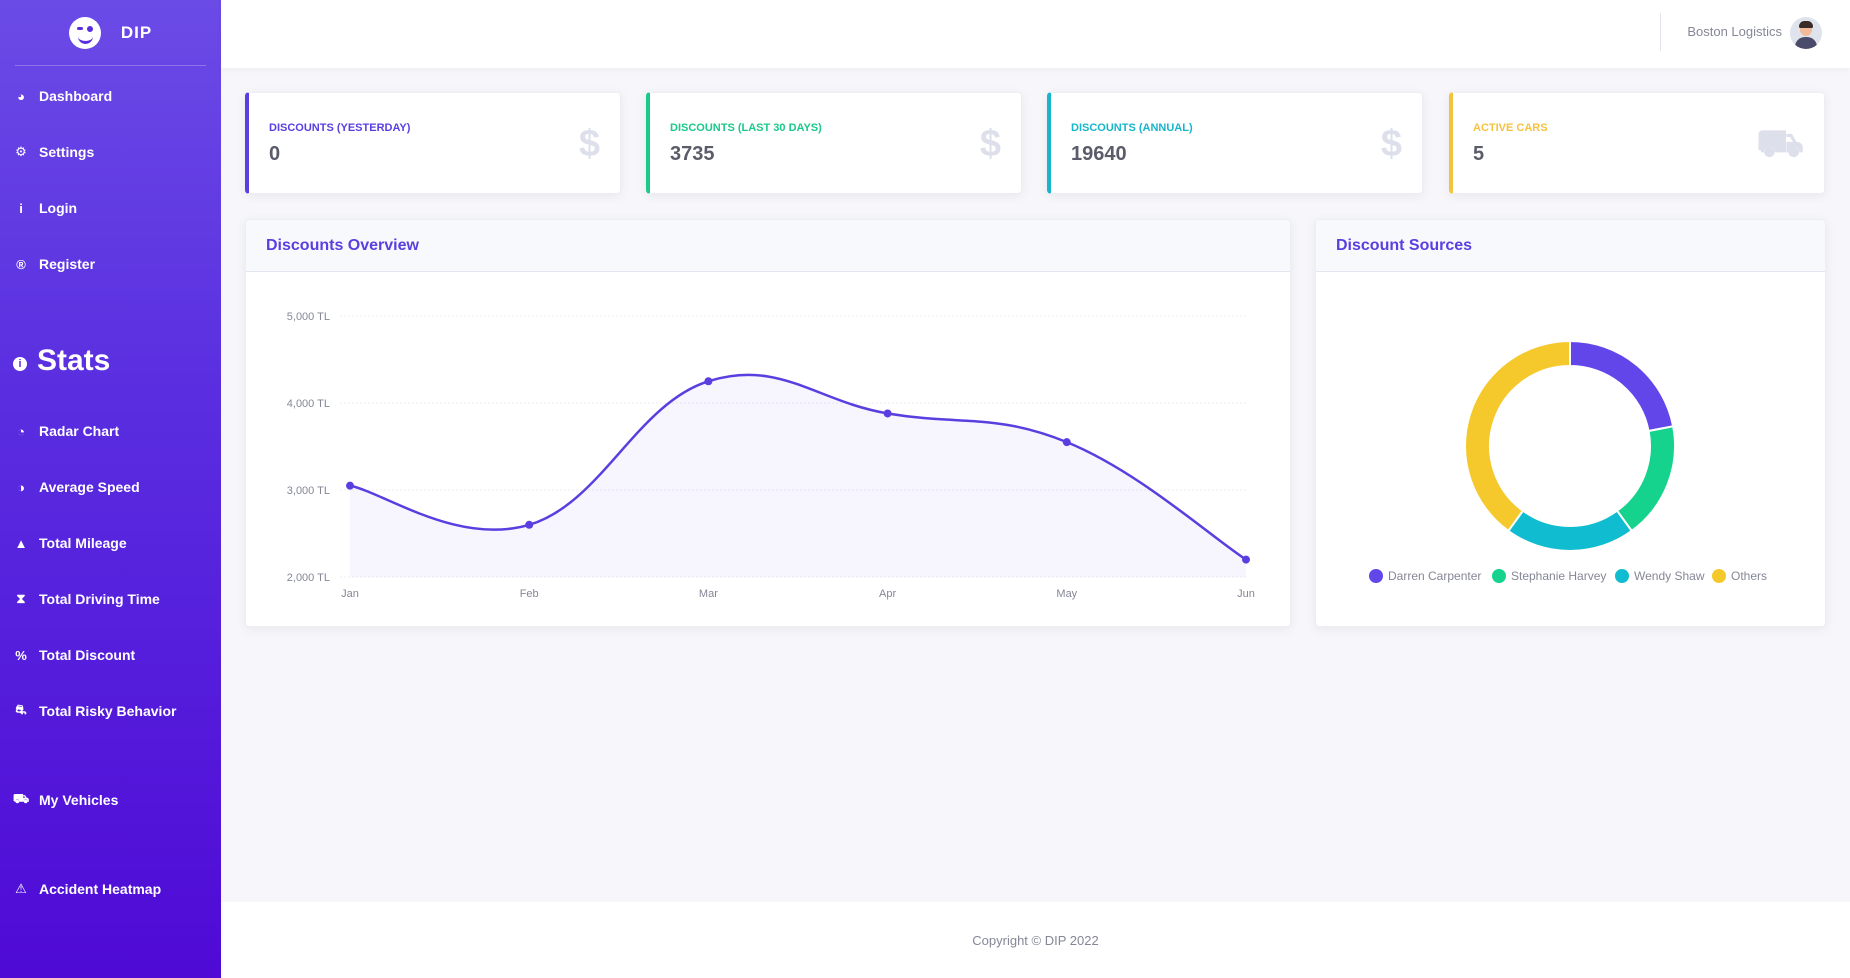  I want to click on sidebar-item-label: Average Speed, so click(89, 487).